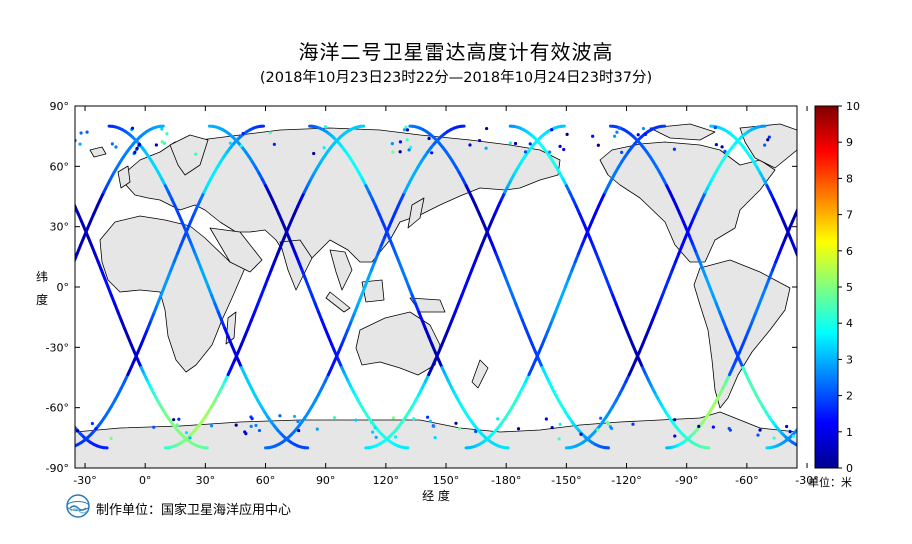  Describe the element at coordinates (826, 287) in the screenshot. I see `colorbar` at that location.